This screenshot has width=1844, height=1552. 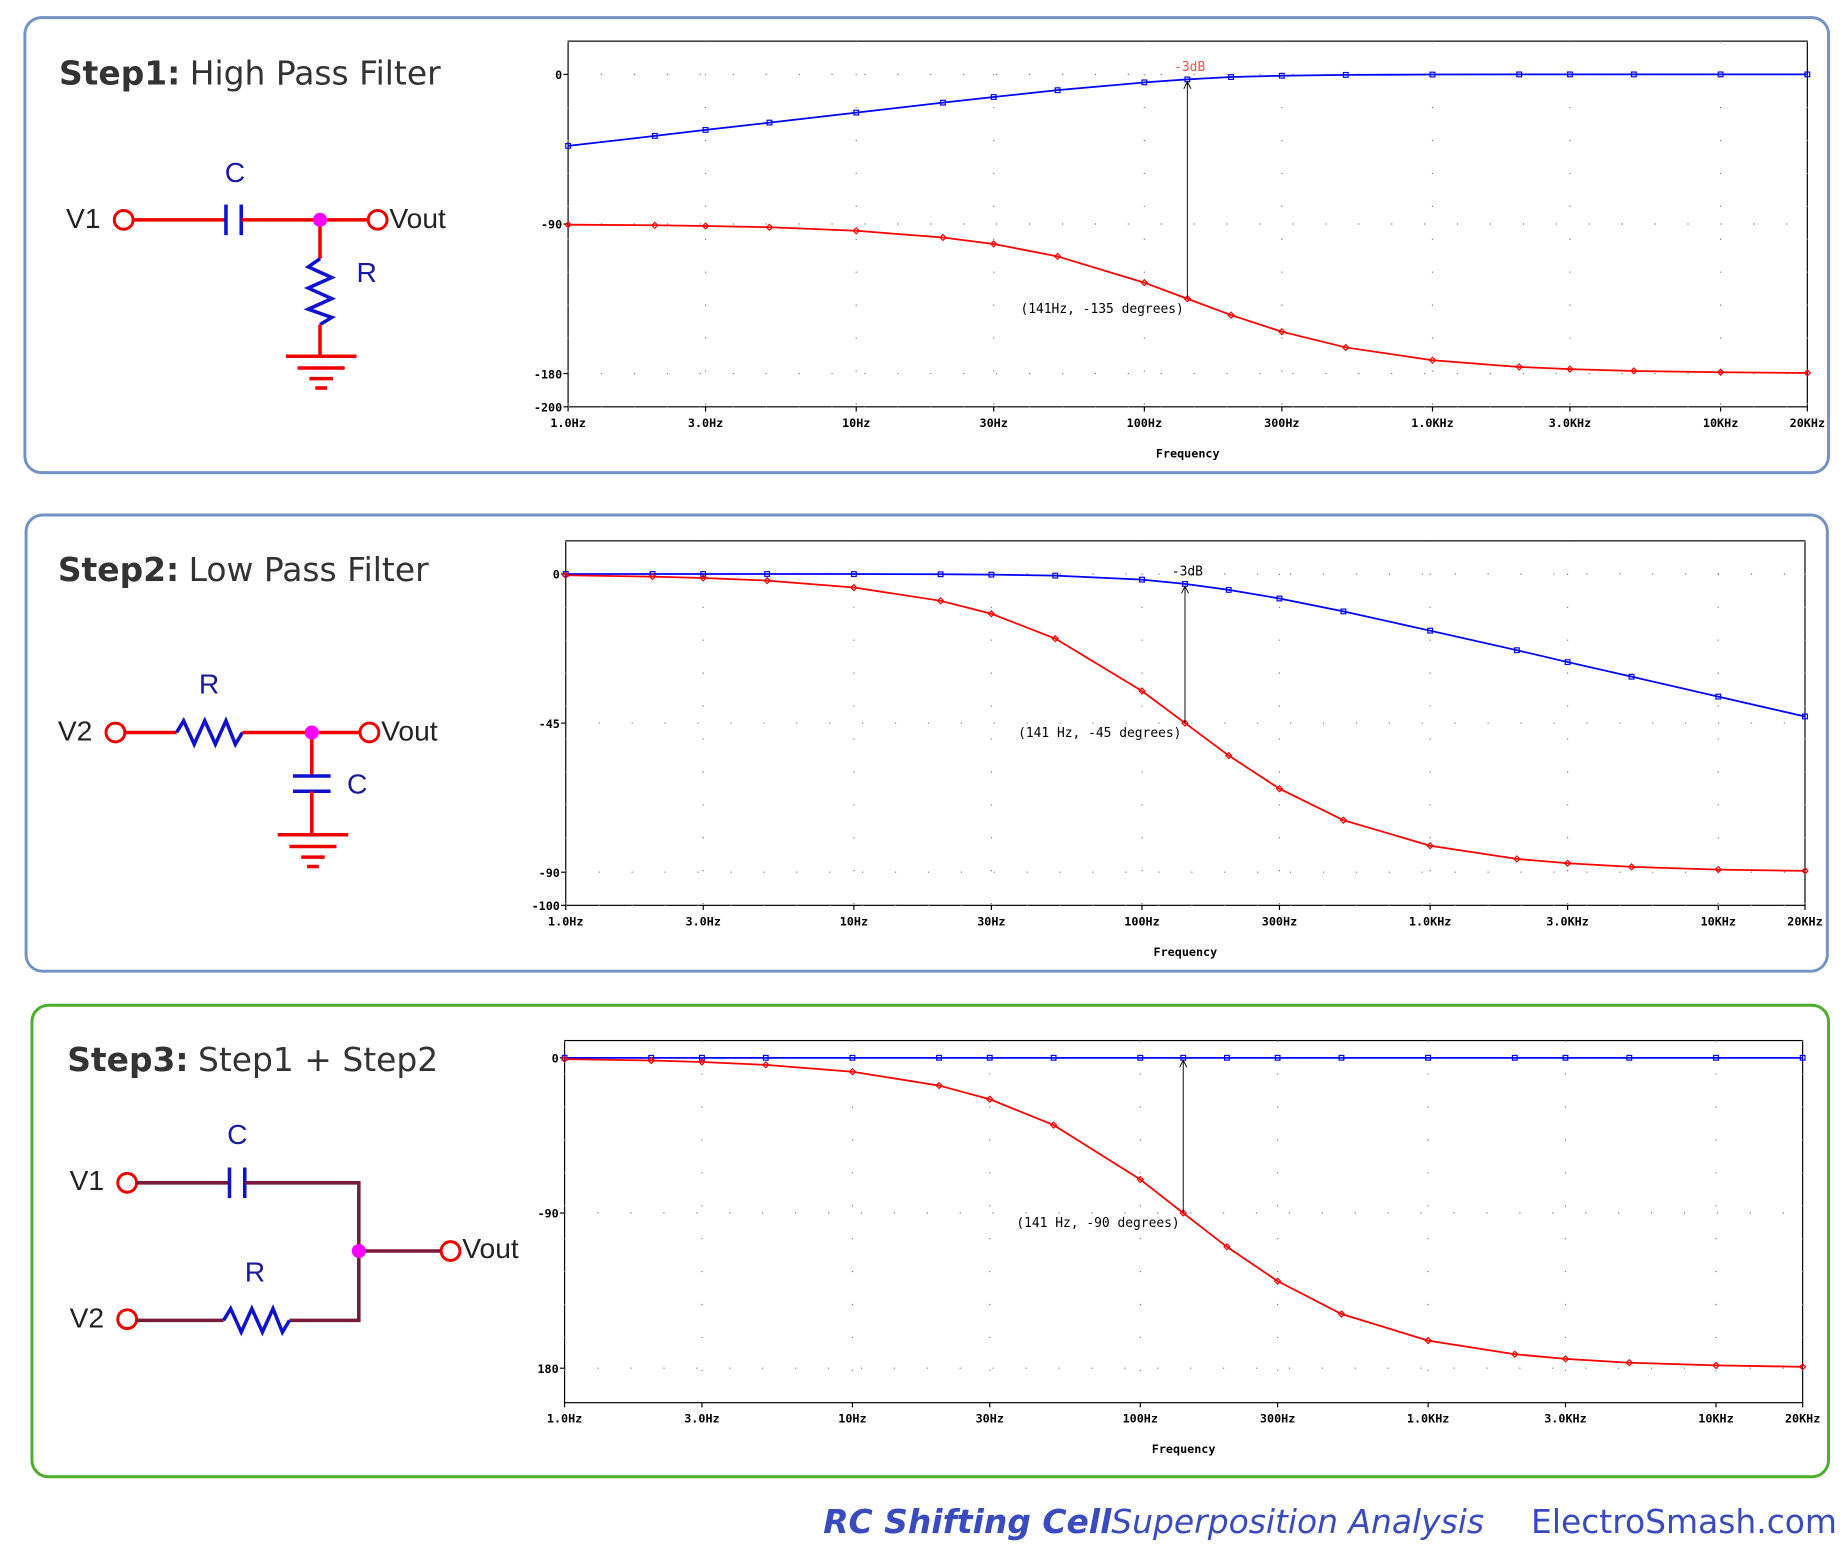 What do you see at coordinates (1297, 1521) in the screenshot?
I see `footer-subtitle: Superposition Analysis` at bounding box center [1297, 1521].